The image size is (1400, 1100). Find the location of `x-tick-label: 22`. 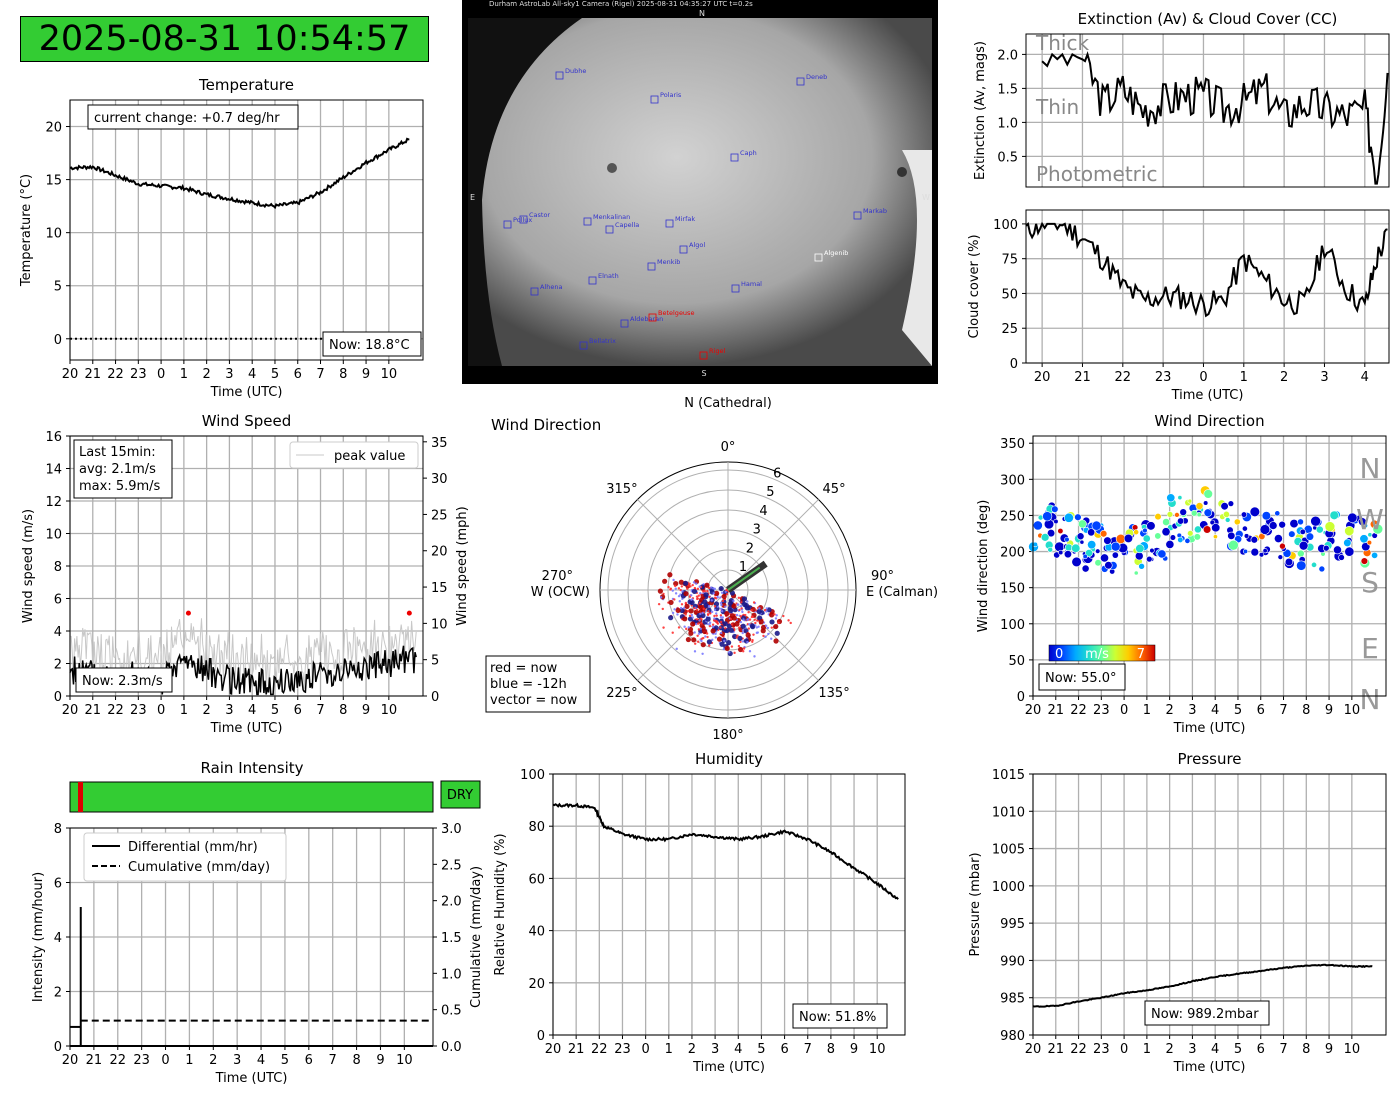

x-tick-label: 22 is located at coordinates (115, 374).